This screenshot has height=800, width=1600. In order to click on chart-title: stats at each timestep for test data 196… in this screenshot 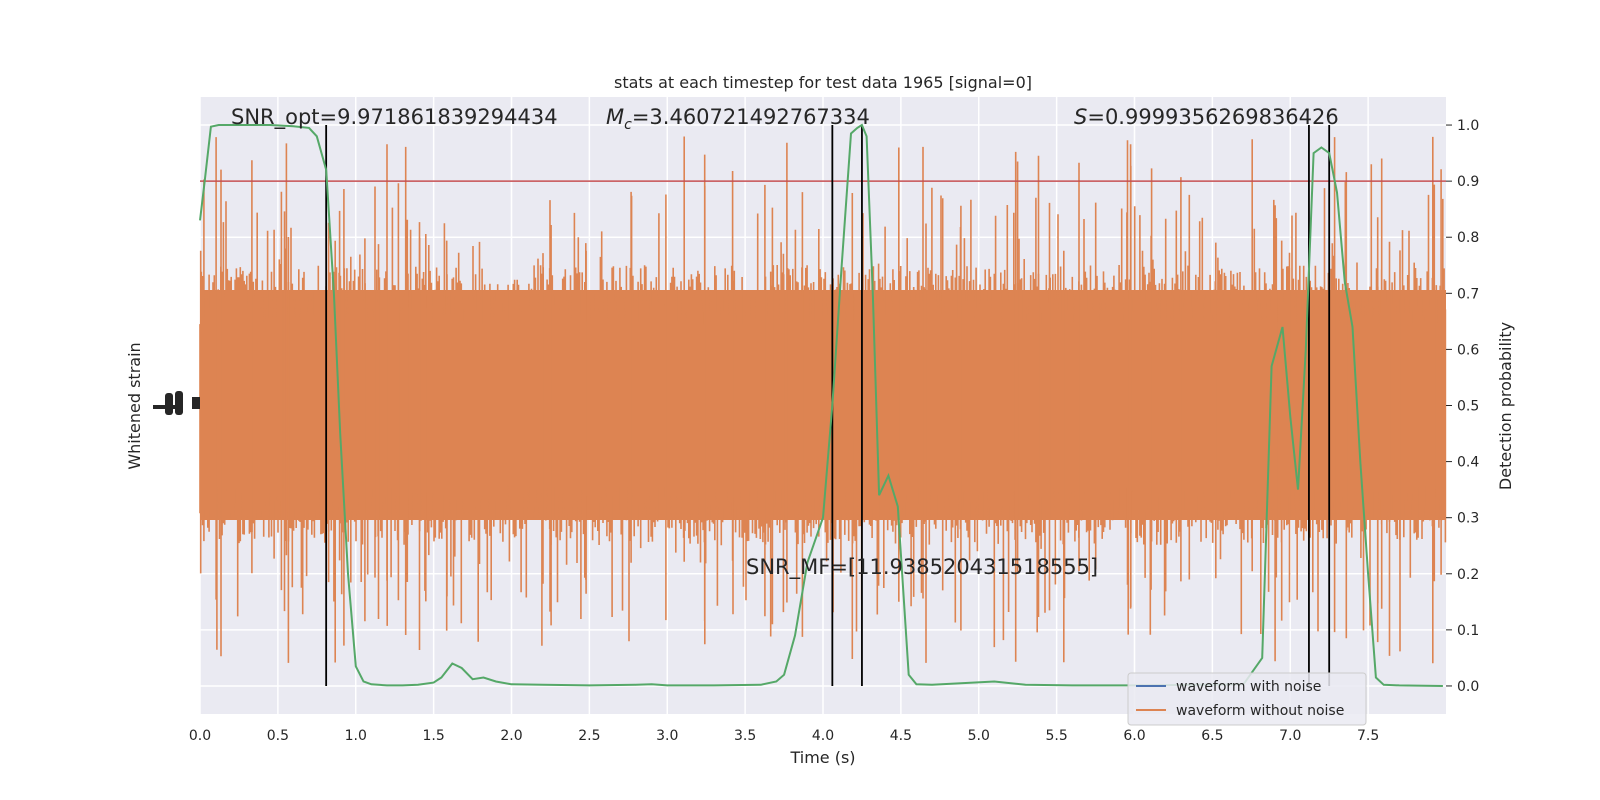, I will do `click(823, 82)`.